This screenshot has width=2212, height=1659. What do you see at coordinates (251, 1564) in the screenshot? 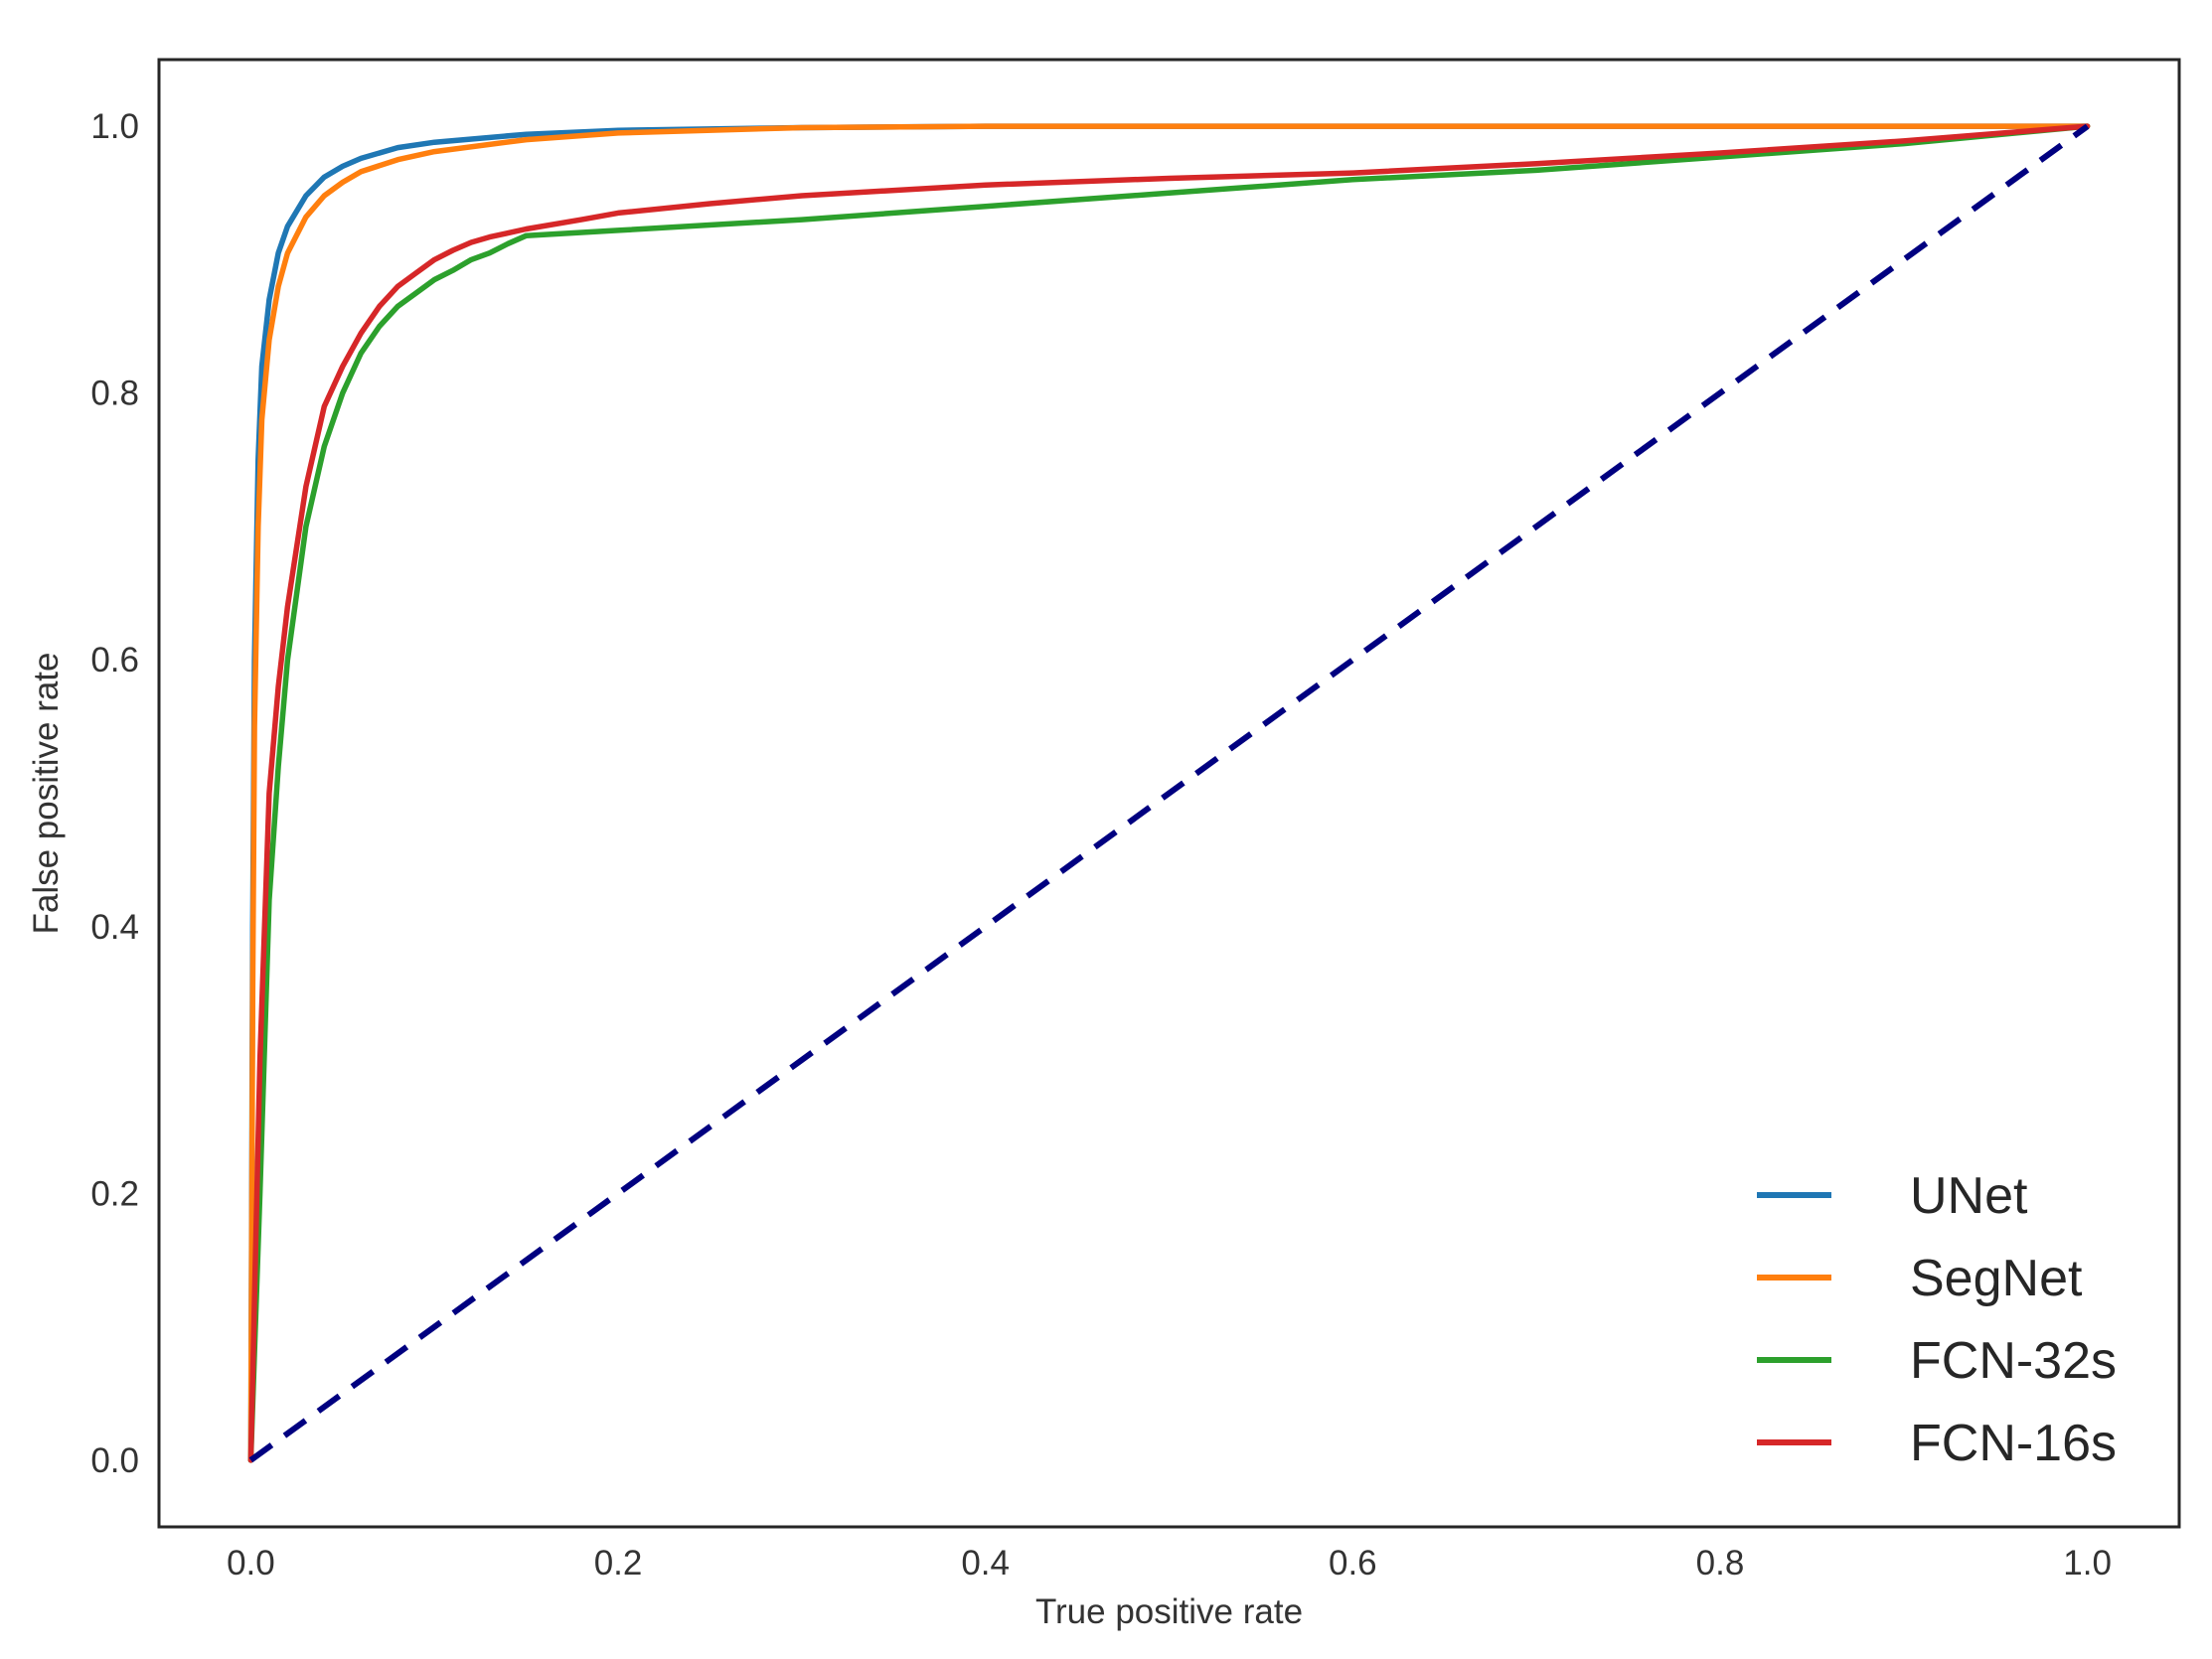
I see `x-tick-label: 0.0` at bounding box center [251, 1564].